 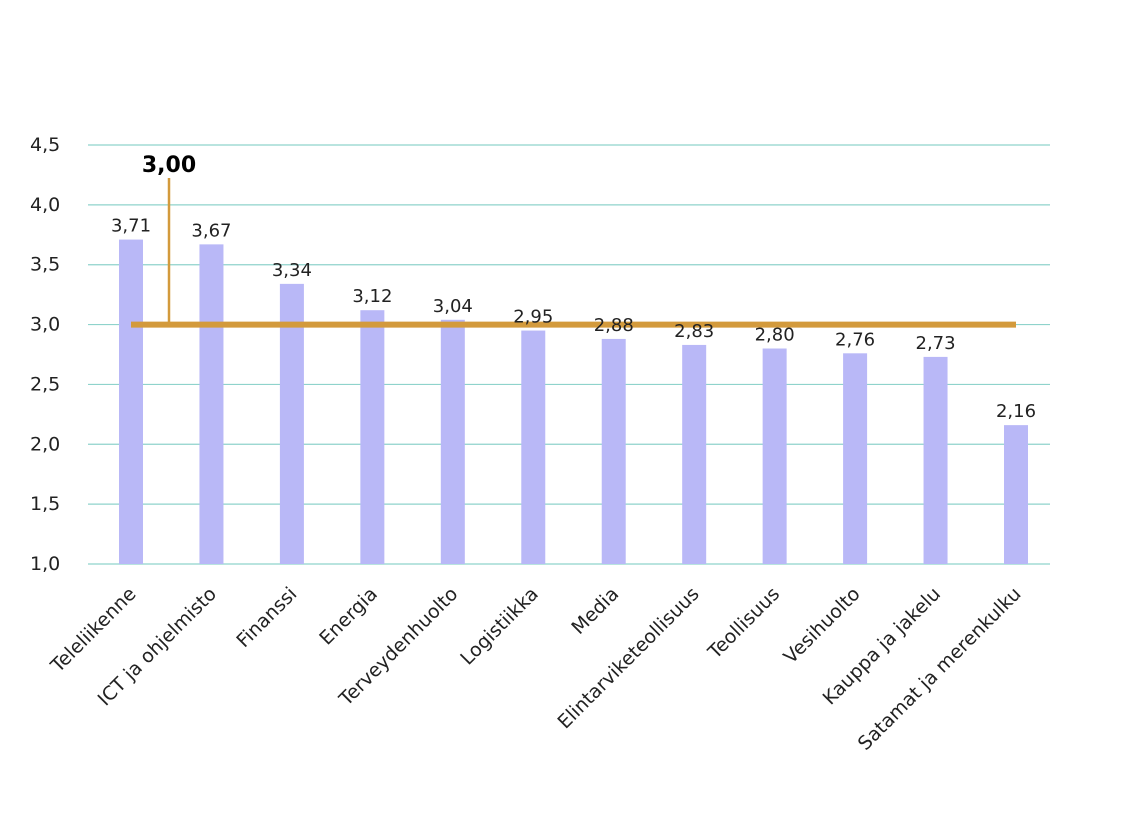 I want to click on y-tick-label: 2,5, so click(x=45, y=384).